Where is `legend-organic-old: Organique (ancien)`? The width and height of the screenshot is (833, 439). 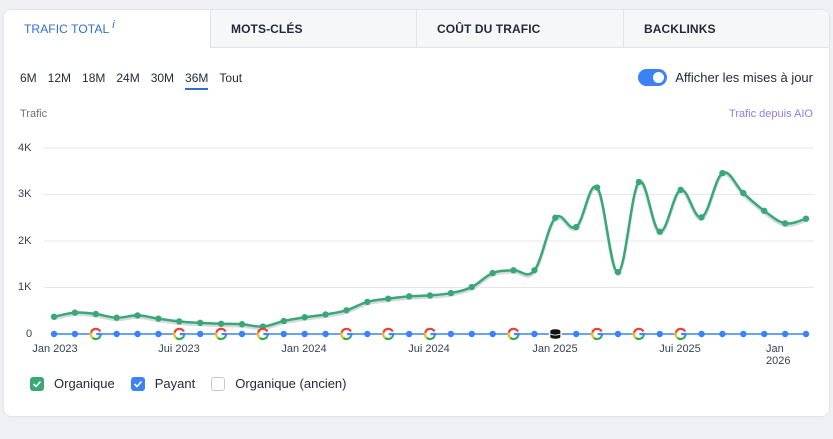
legend-organic-old: Organique (ancien) is located at coordinates (279, 383).